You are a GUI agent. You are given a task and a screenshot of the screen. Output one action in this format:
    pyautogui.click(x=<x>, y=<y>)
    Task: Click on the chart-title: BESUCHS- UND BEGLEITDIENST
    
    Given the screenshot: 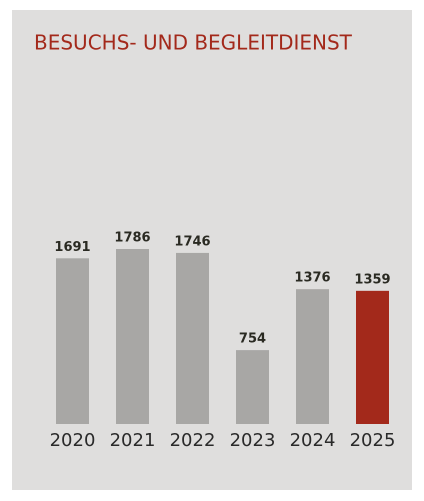 What is the action you would take?
    pyautogui.click(x=193, y=43)
    